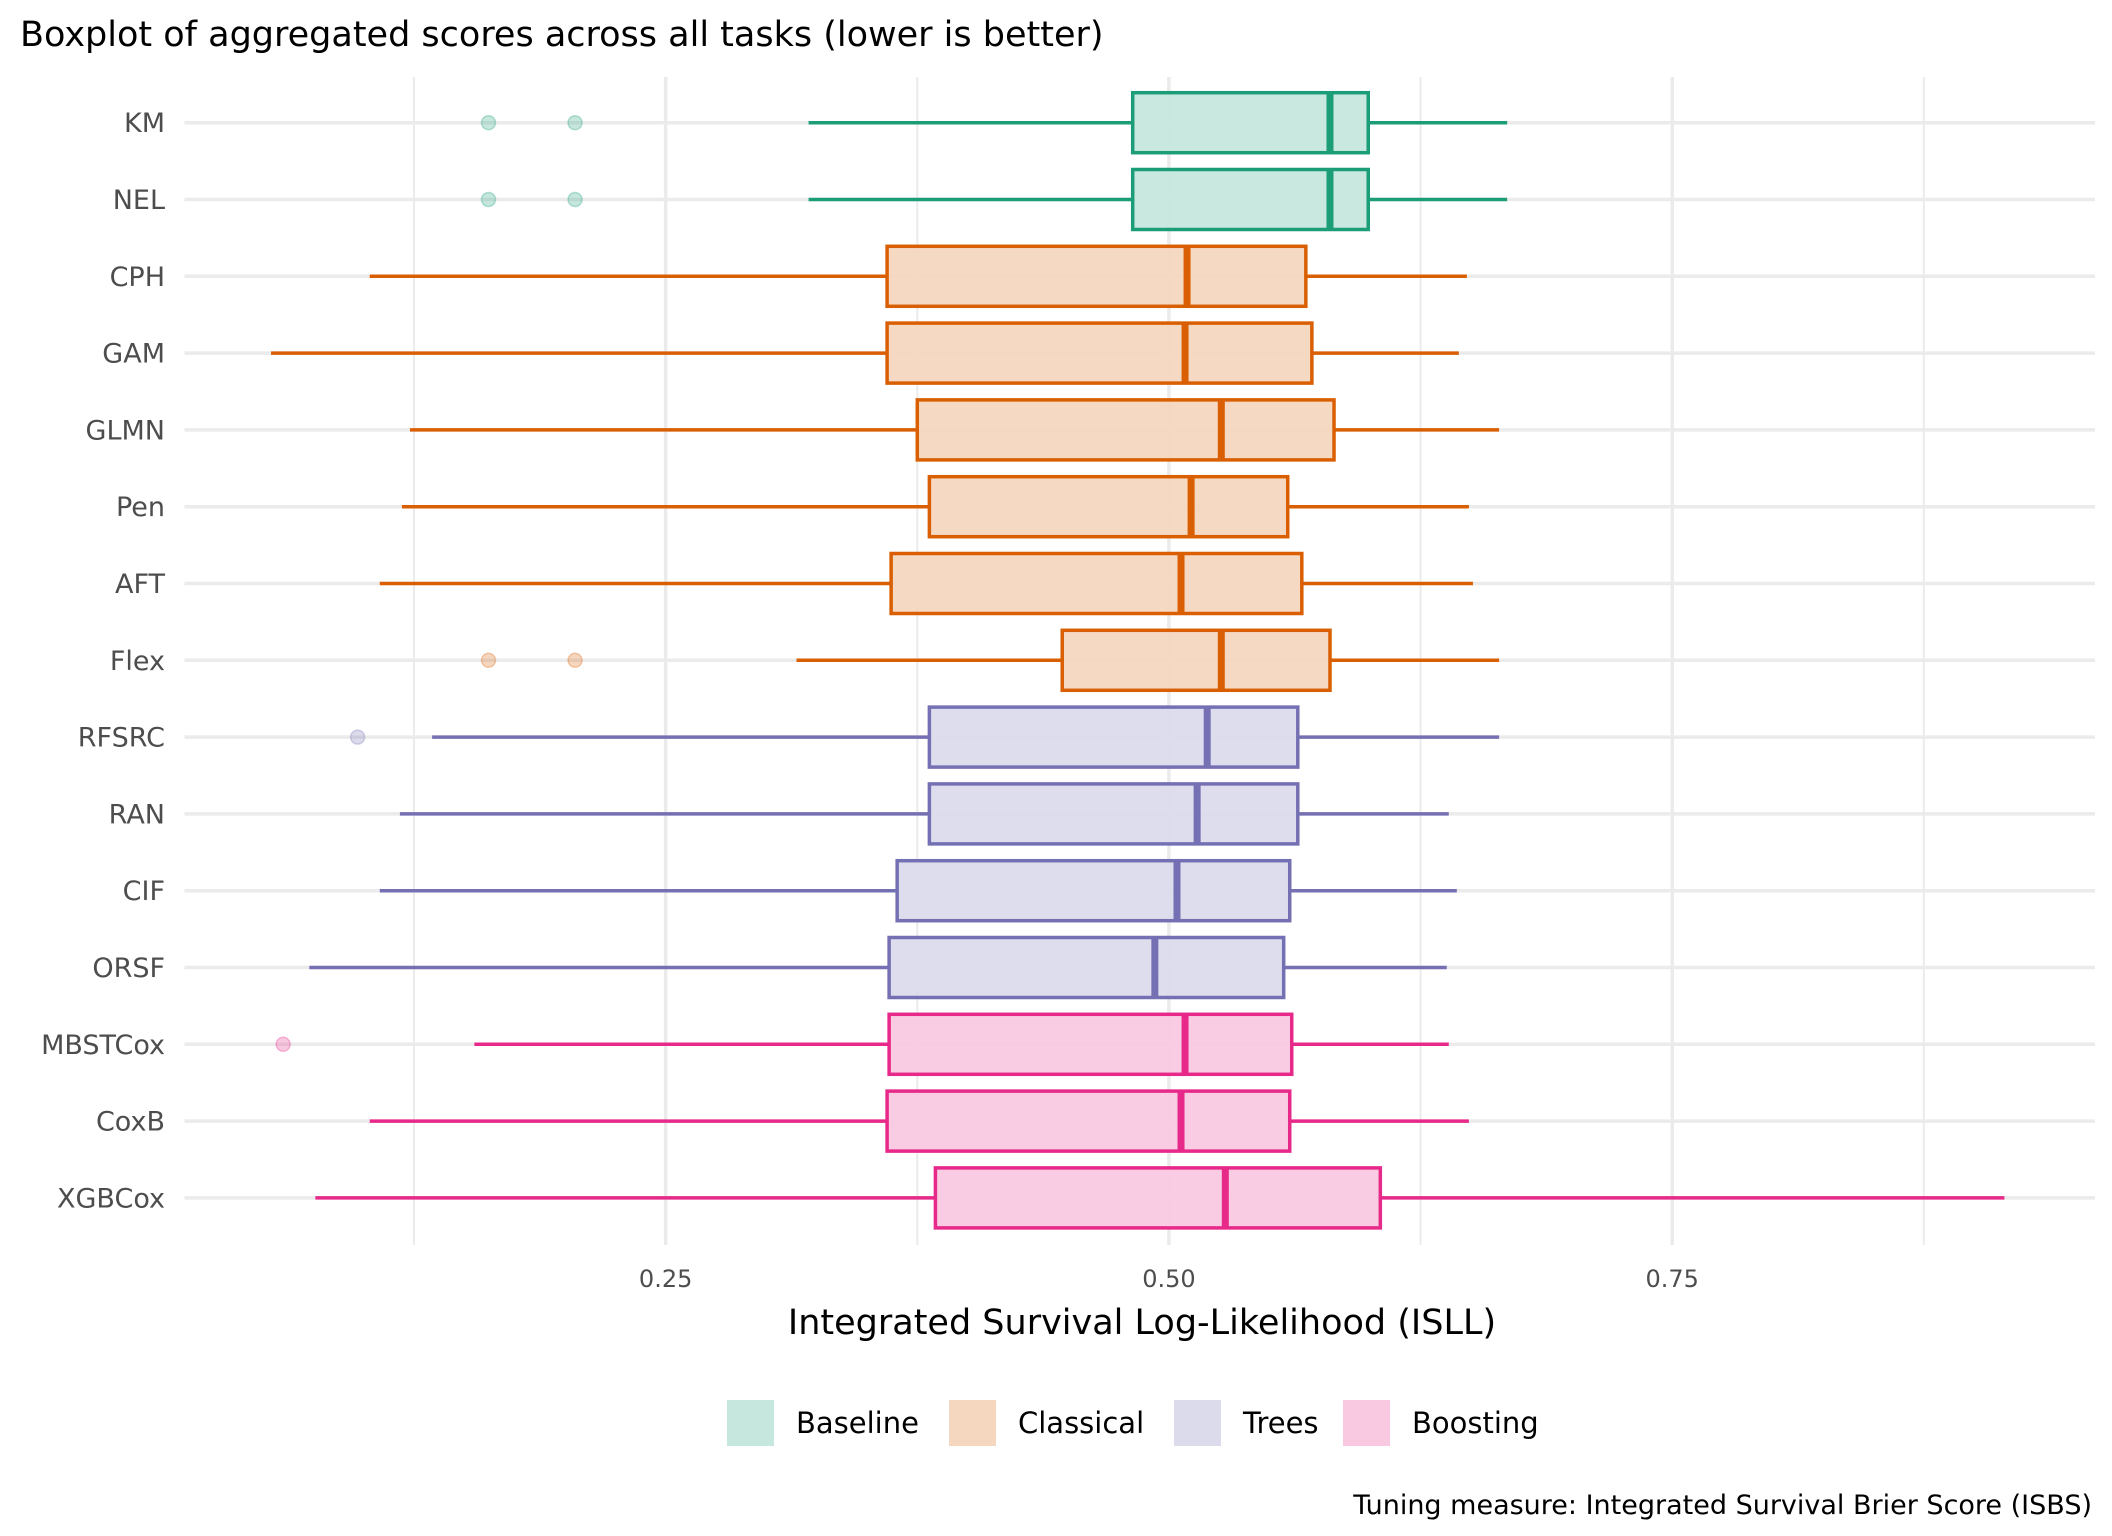 The width and height of the screenshot is (2112, 1536). What do you see at coordinates (140, 584) in the screenshot?
I see `y-tick-label: AFT` at bounding box center [140, 584].